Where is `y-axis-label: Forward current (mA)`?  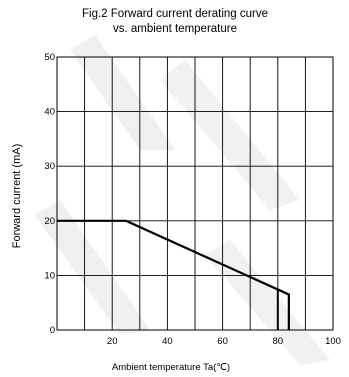
y-axis-label: Forward current (mA) is located at coordinates (17, 196).